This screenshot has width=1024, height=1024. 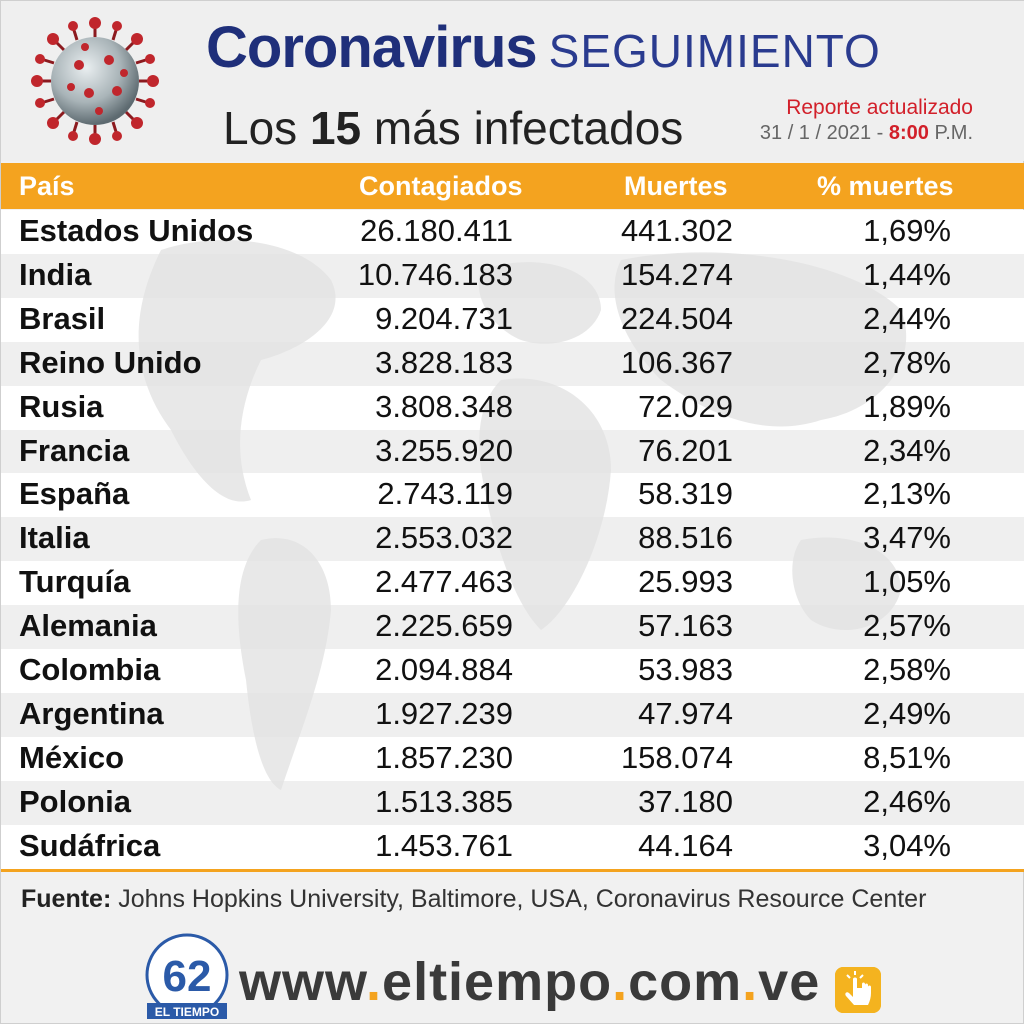 What do you see at coordinates (47, 186) in the screenshot?
I see `column-header-country: País` at bounding box center [47, 186].